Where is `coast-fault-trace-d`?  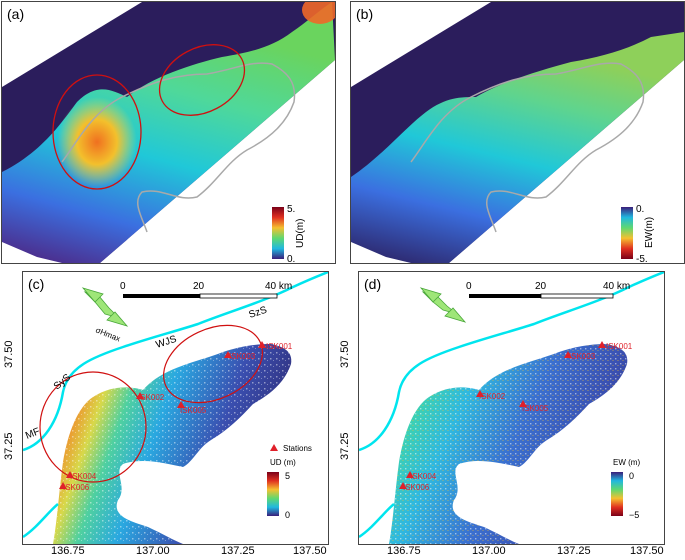
coast-fault-trace-d is located at coordinates (511, 362).